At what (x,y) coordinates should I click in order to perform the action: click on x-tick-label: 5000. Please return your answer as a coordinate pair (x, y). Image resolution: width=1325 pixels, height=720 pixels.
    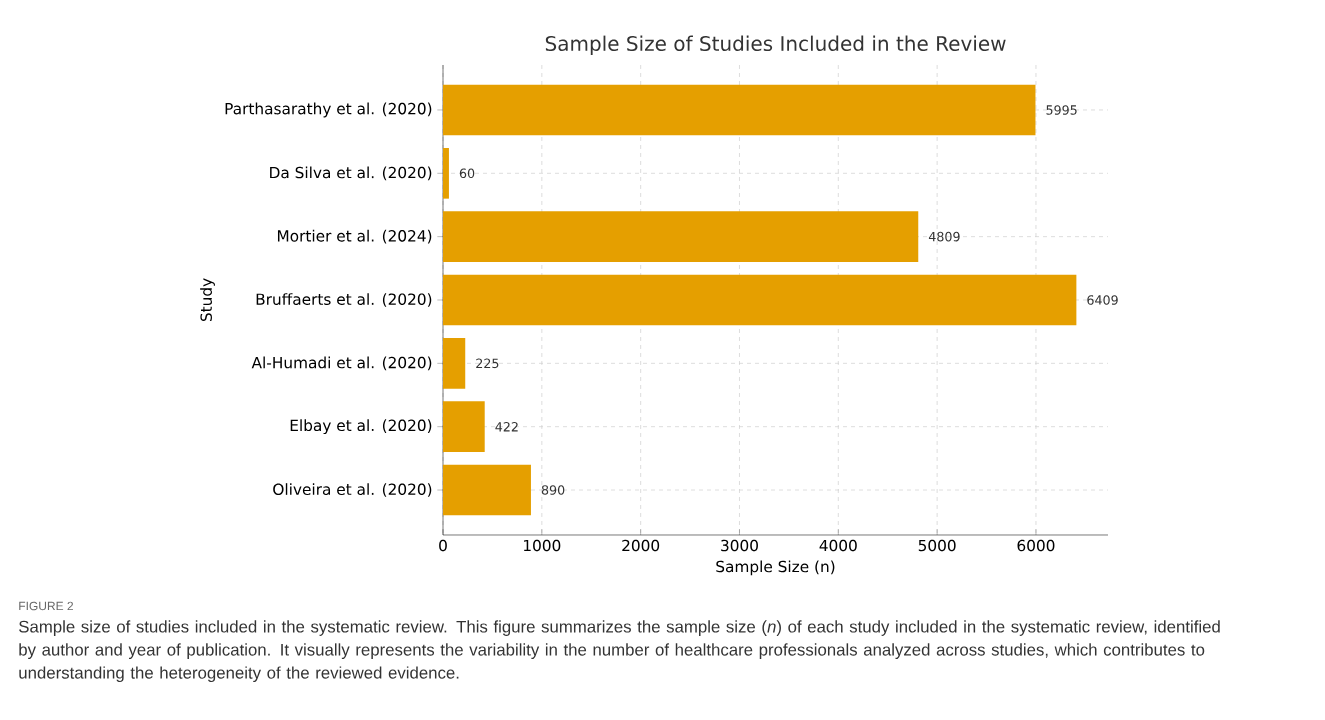
    Looking at the image, I should click on (937, 545).